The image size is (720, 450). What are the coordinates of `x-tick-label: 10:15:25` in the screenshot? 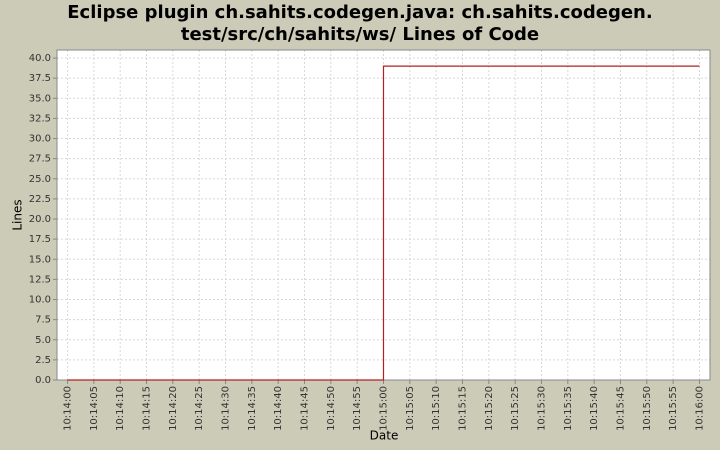 It's located at (515, 408).